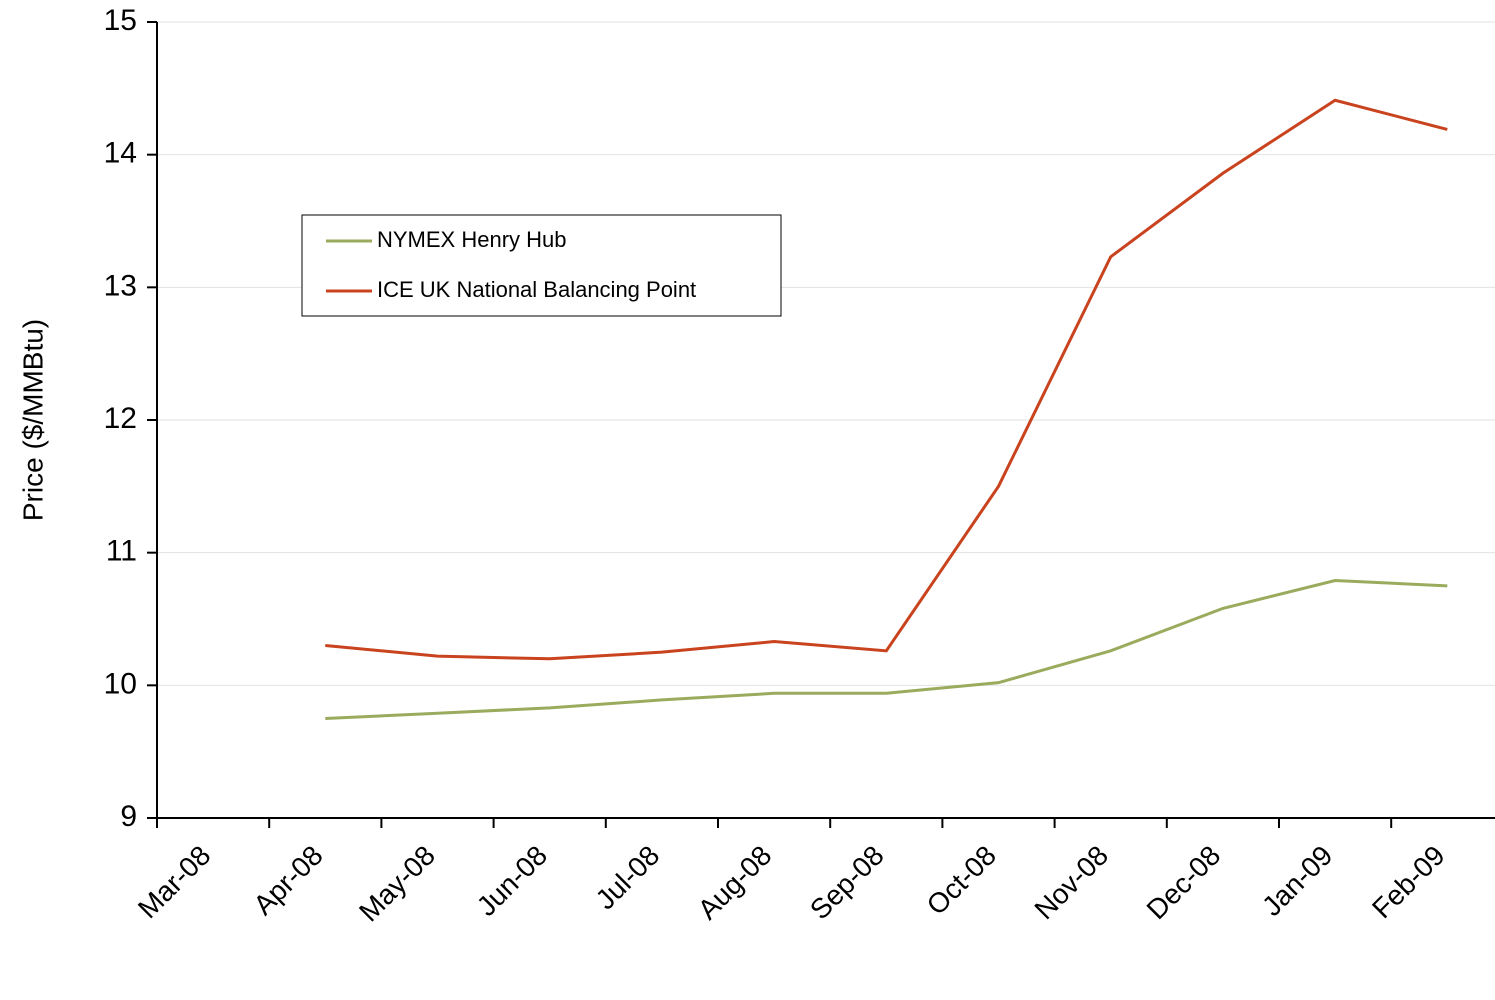 This screenshot has width=1495, height=1000. Describe the element at coordinates (512, 881) in the screenshot. I see `x-tick-label: Jun-08` at that location.